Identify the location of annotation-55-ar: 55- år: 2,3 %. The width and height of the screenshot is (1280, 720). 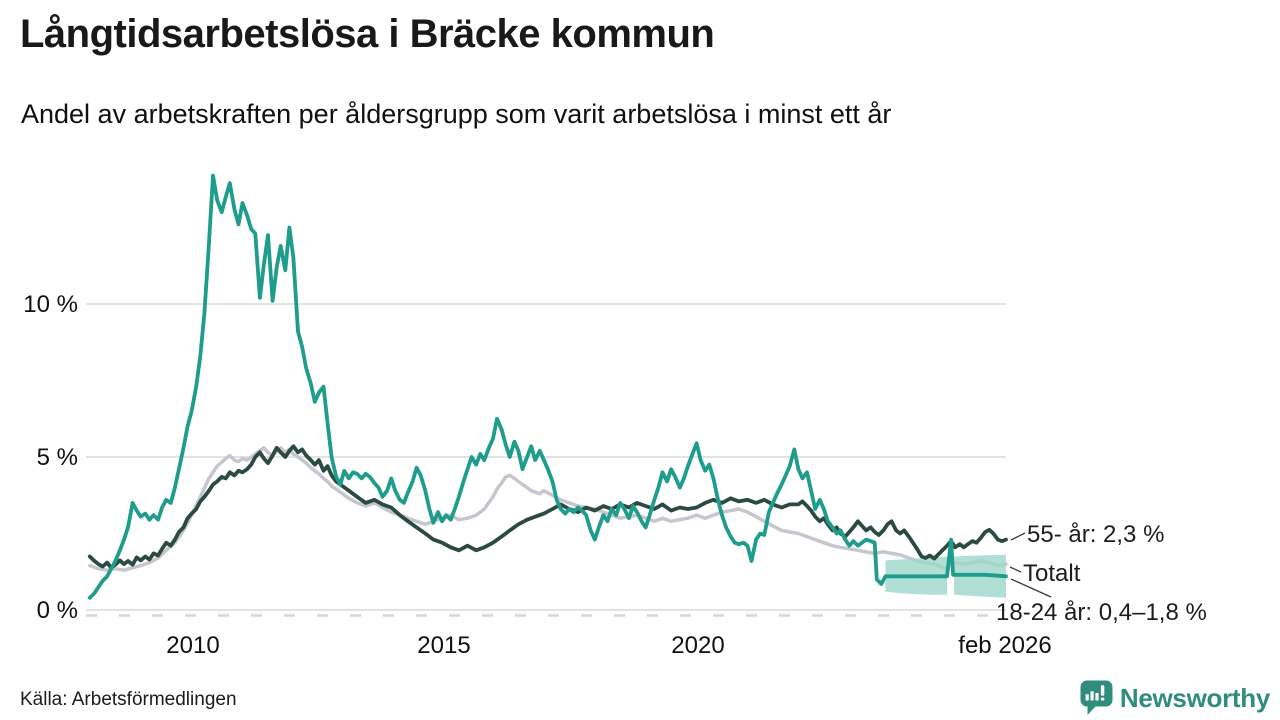
(1096, 534).